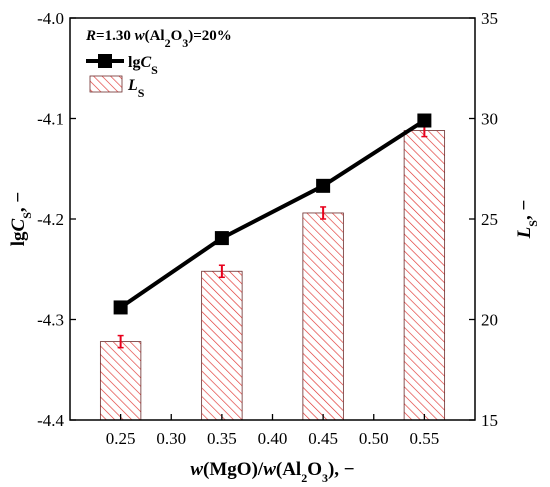 Image resolution: width=550 pixels, height=487 pixels. What do you see at coordinates (489, 119) in the screenshot?
I see `y-right-tick-label-3: 30` at bounding box center [489, 119].